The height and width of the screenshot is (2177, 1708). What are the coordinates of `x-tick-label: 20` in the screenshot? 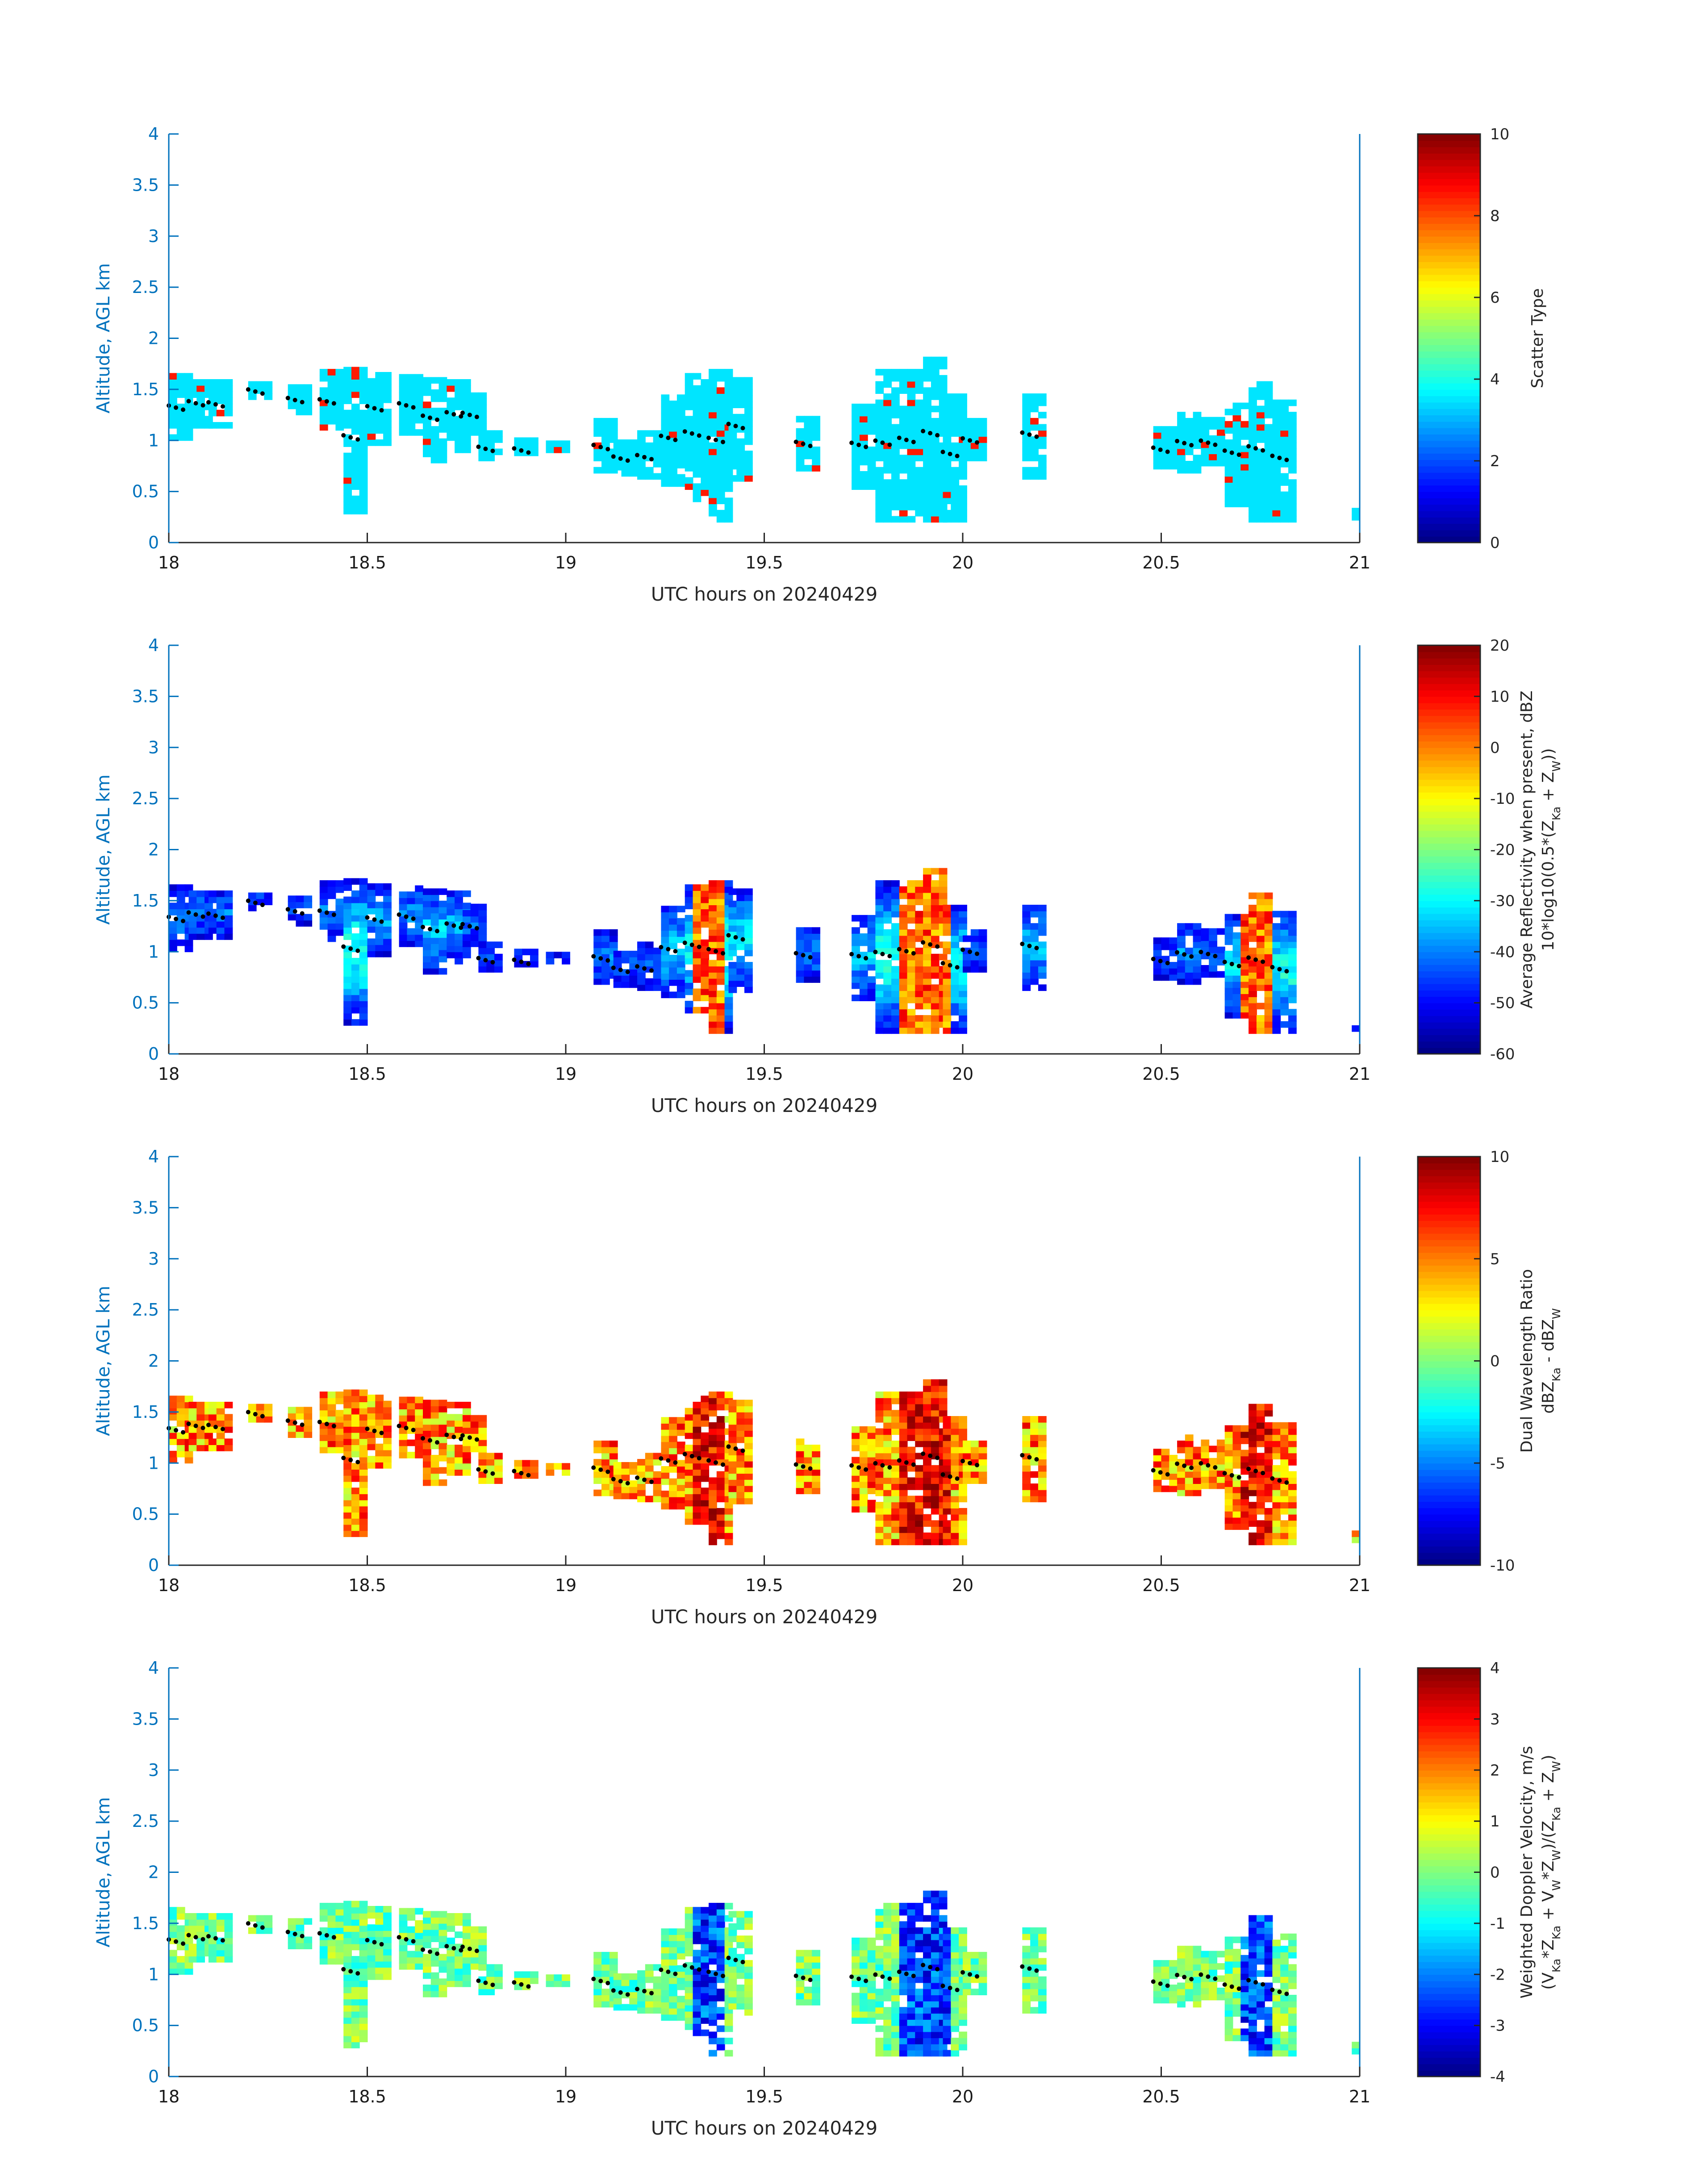 It's located at (962, 1585).